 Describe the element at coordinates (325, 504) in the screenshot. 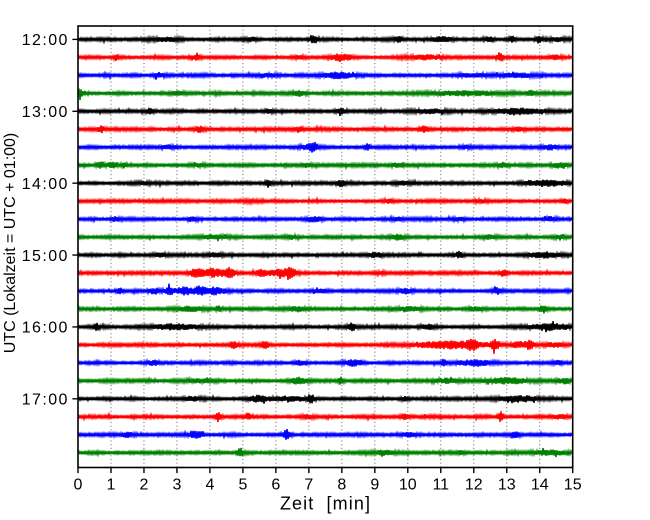

I see `svg-text: Zeit [min]` at that location.